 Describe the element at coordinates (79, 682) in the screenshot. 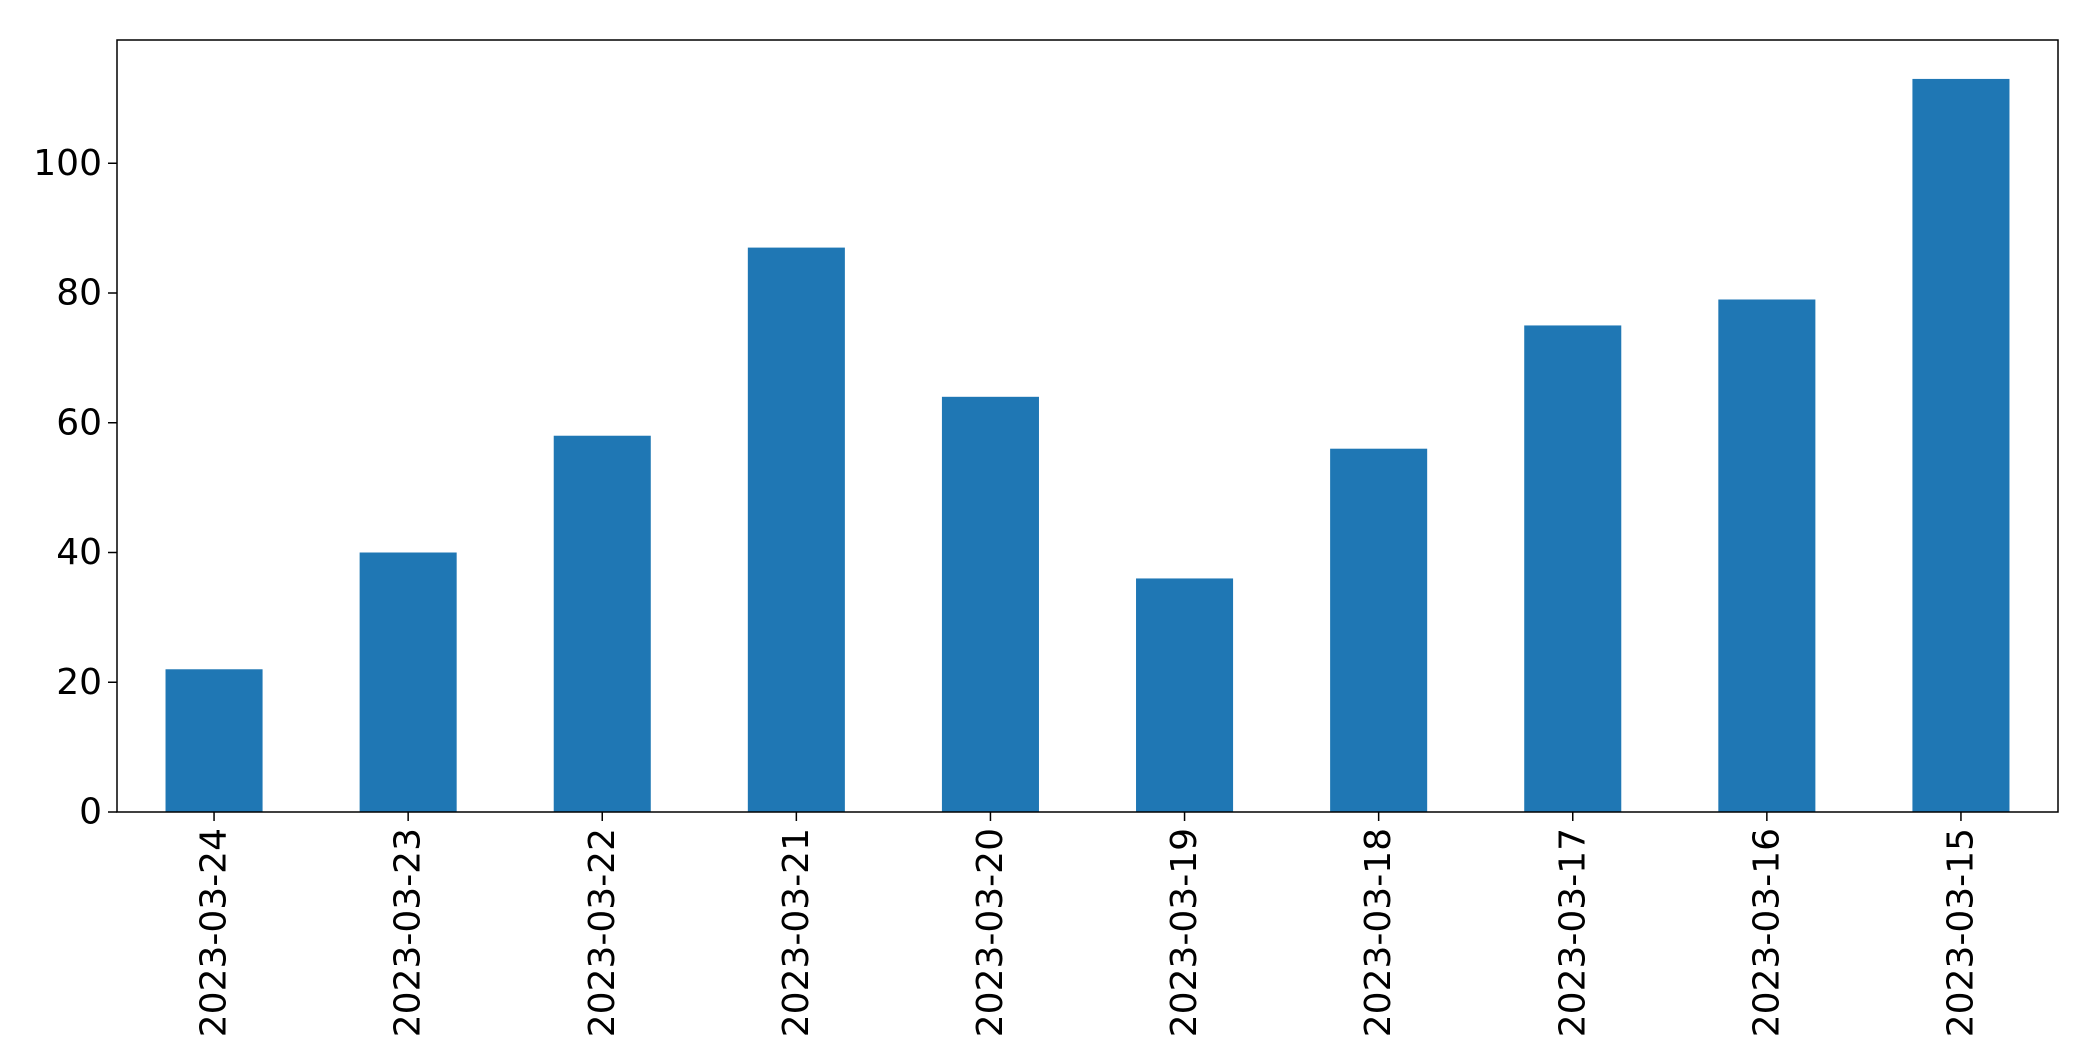

I see `y-tick-label: 20` at that location.